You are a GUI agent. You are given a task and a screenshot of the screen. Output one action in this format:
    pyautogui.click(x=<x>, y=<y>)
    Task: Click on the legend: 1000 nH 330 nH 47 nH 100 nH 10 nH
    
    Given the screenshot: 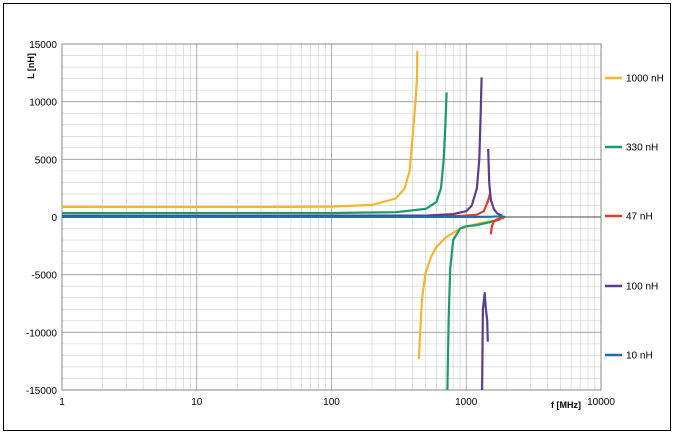 What is the action you would take?
    pyautogui.click(x=634, y=218)
    